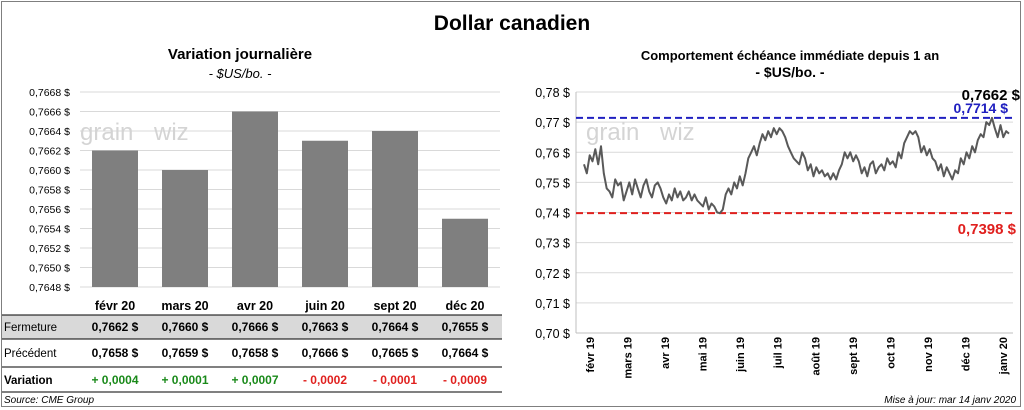 The width and height of the screenshot is (1024, 410). I want to click on table-cell: 0,7660 $, so click(185, 327).